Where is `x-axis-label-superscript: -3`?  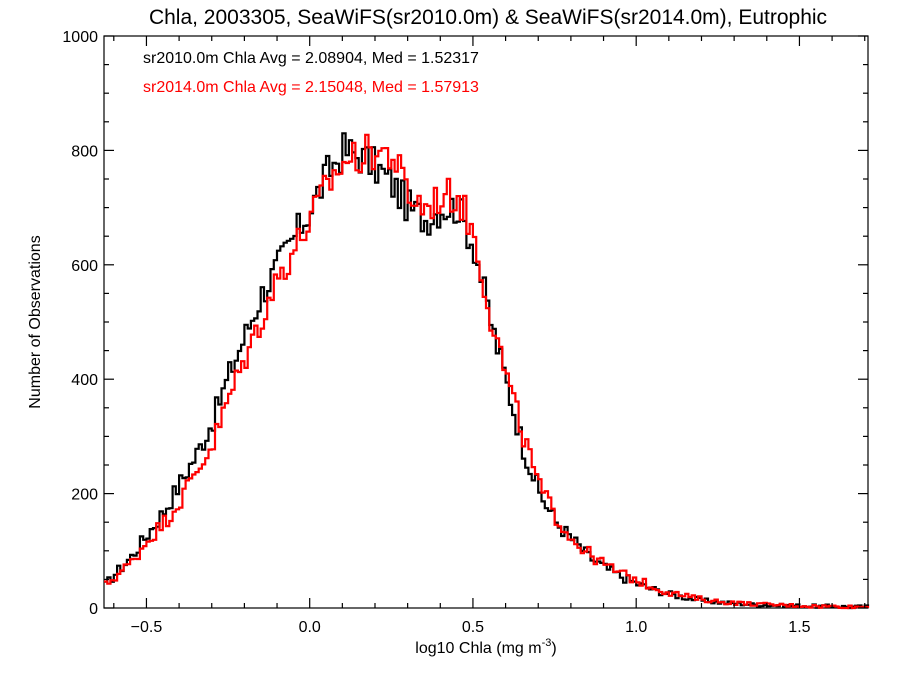
x-axis-label-superscript: -3 is located at coordinates (547, 643).